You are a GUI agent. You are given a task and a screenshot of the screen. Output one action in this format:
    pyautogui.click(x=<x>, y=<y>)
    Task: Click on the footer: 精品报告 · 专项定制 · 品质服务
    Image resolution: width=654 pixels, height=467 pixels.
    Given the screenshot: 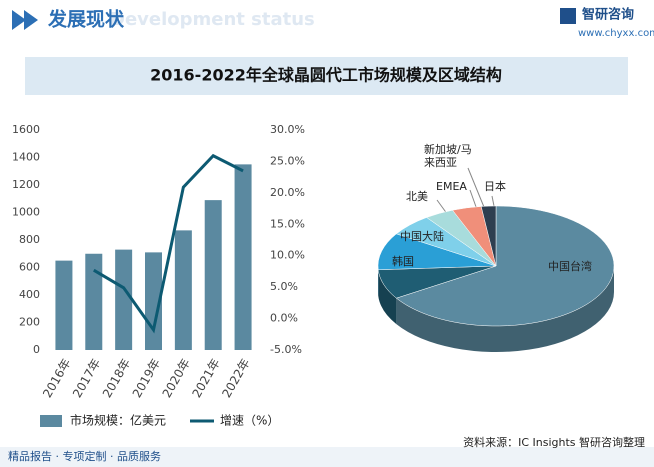 What is the action you would take?
    pyautogui.click(x=84, y=456)
    